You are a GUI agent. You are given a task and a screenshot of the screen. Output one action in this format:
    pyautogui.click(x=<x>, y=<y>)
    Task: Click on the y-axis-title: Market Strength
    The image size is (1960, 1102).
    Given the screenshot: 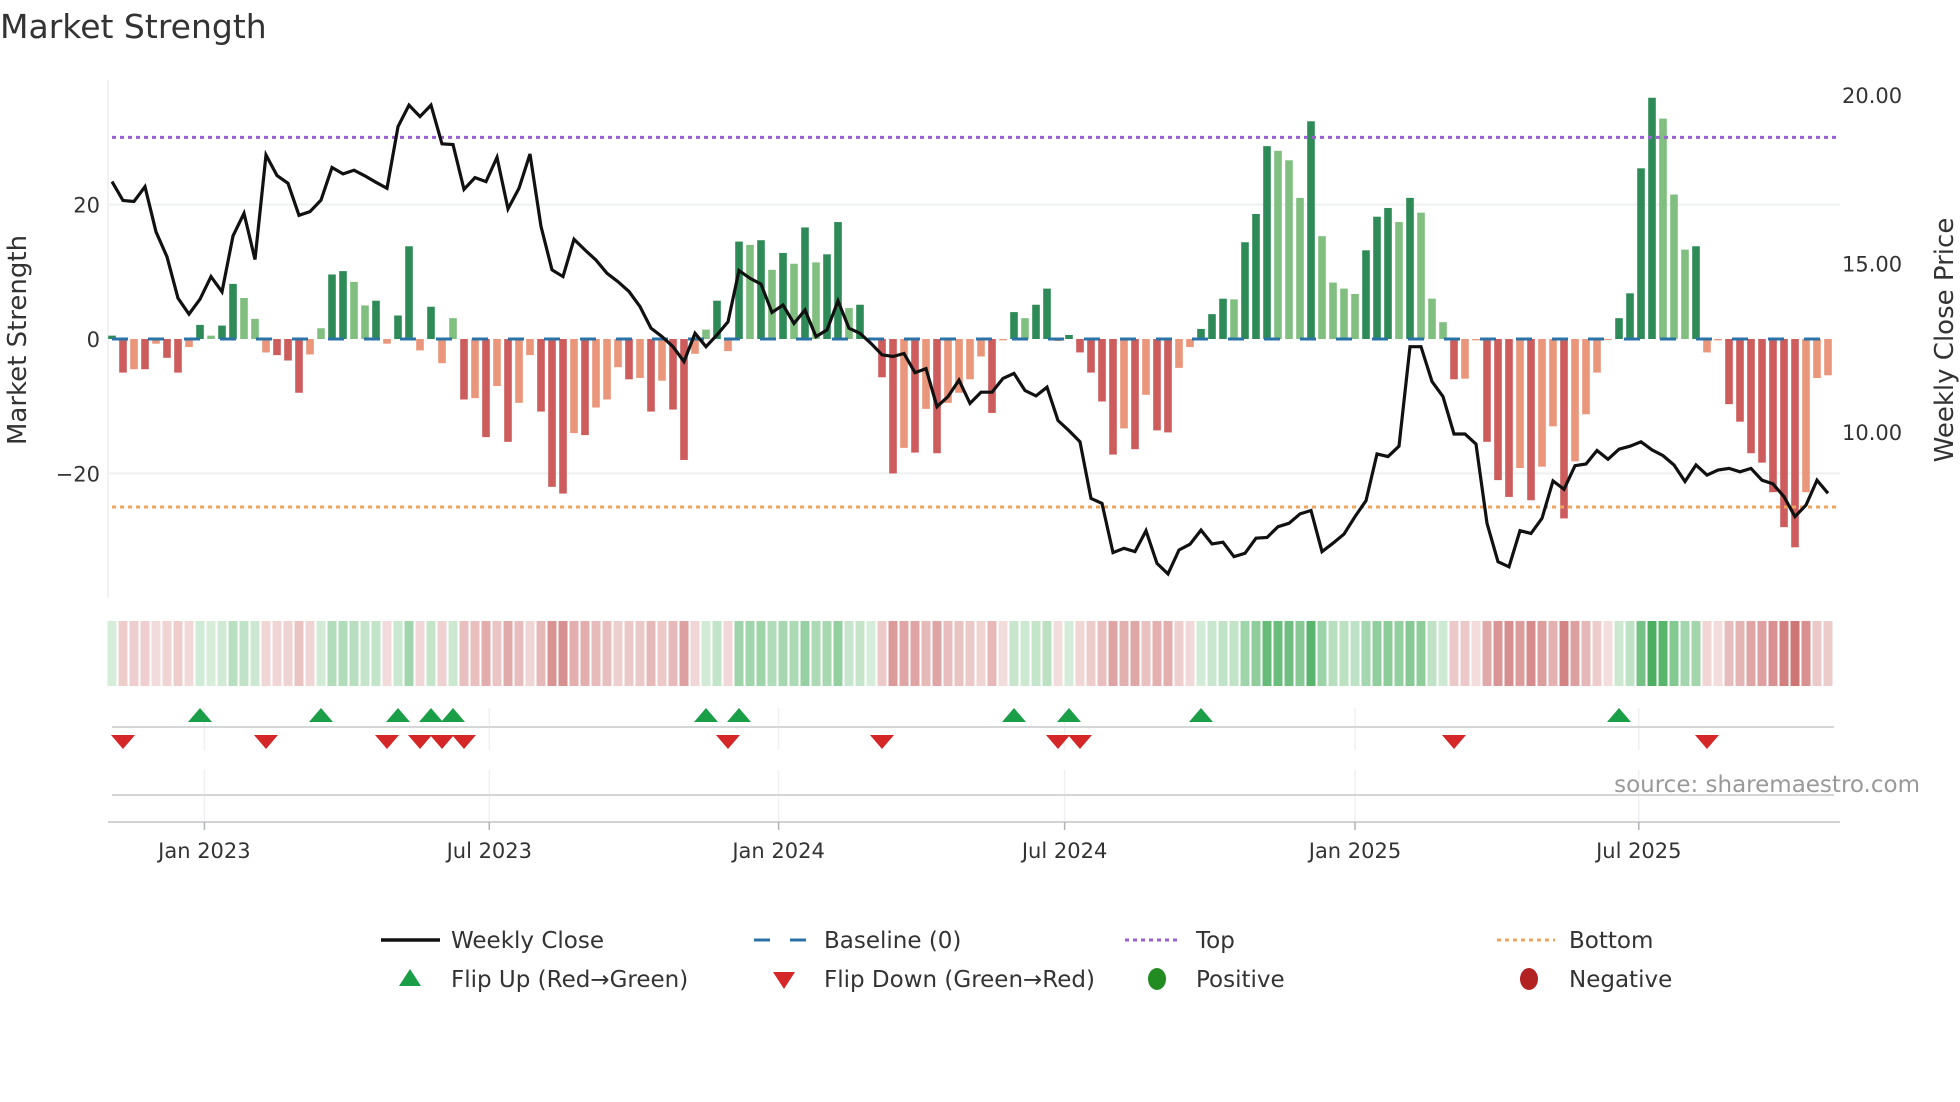 What is the action you would take?
    pyautogui.click(x=18, y=340)
    